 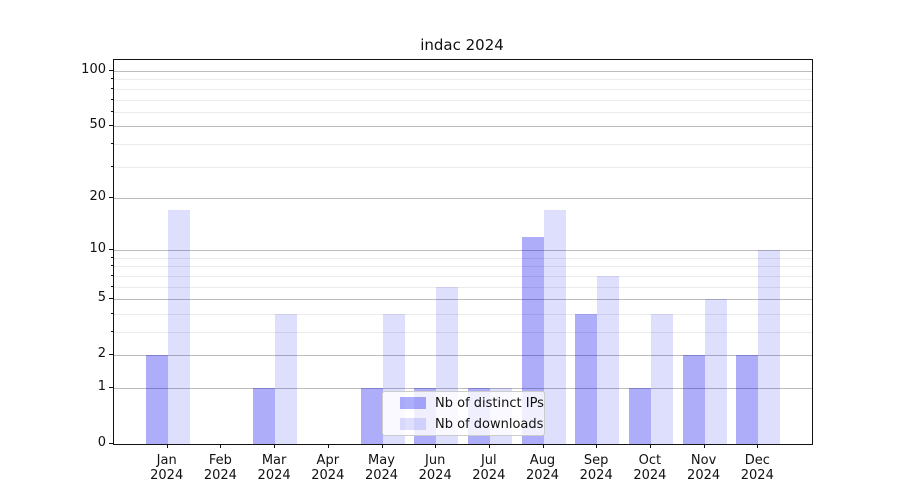 What do you see at coordinates (97, 196) in the screenshot?
I see `y-tick-label-20: 20` at bounding box center [97, 196].